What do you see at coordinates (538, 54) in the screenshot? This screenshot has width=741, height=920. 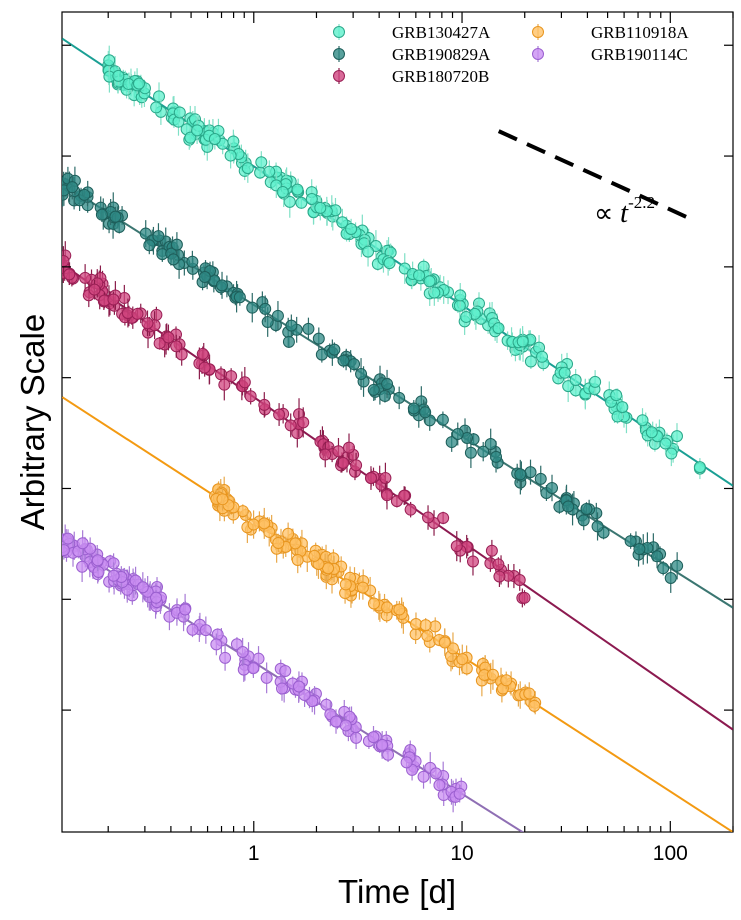 I see `legend-marker` at bounding box center [538, 54].